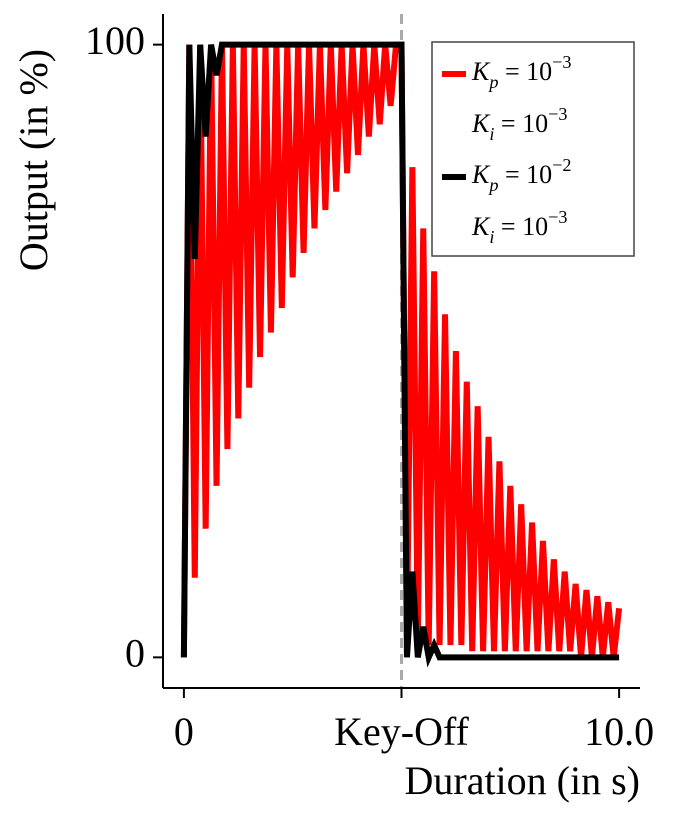 This screenshot has width=676, height=822. I want to click on y-axis-label: Output (in %), so click(33, 160).